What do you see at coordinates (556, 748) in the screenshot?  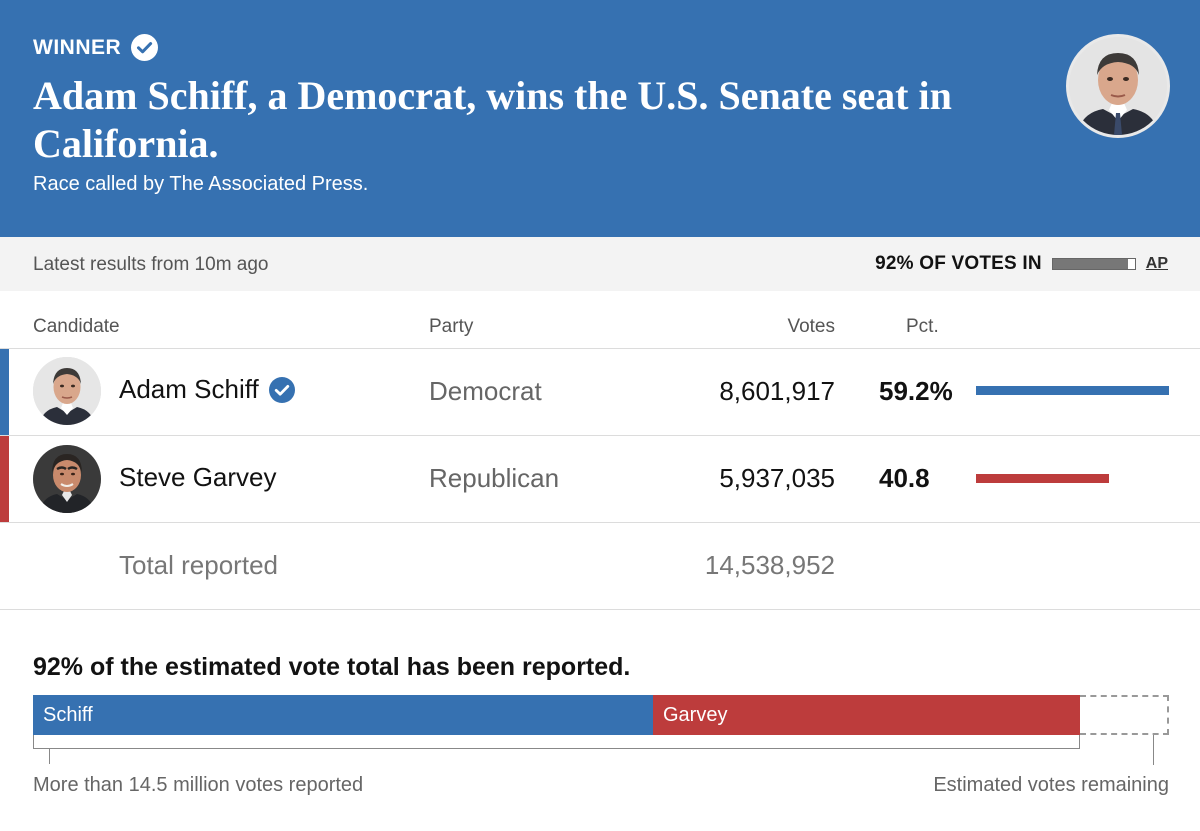 I see `reported-bracket-line` at bounding box center [556, 748].